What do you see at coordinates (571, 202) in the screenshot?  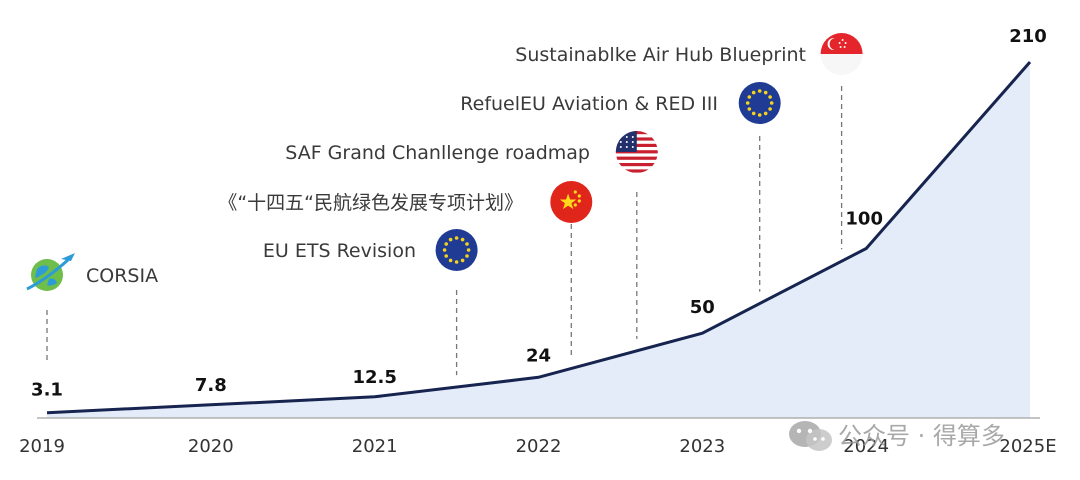 I see `china-flag-icon` at bounding box center [571, 202].